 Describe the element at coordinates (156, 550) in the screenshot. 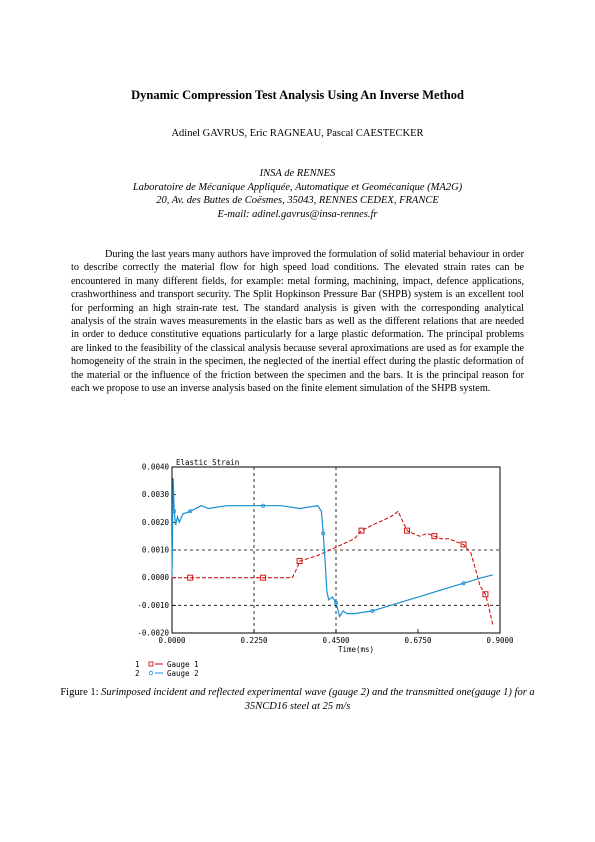

I see `y-tick-label: 0.0010` at that location.